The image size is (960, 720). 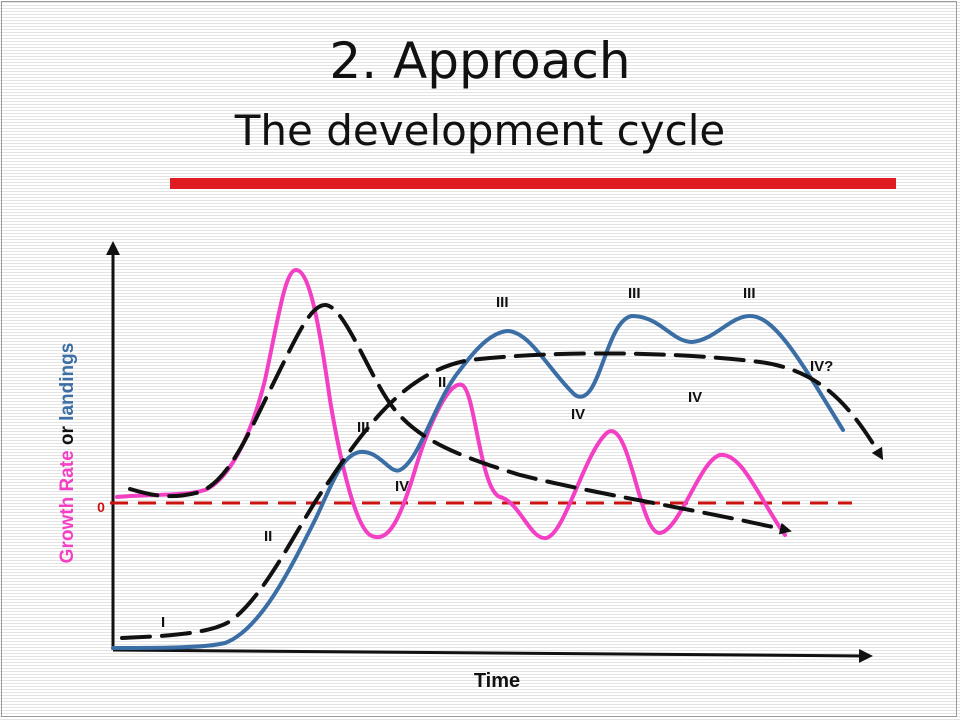 I want to click on stage-label-iv-right: IV, so click(x=695, y=397).